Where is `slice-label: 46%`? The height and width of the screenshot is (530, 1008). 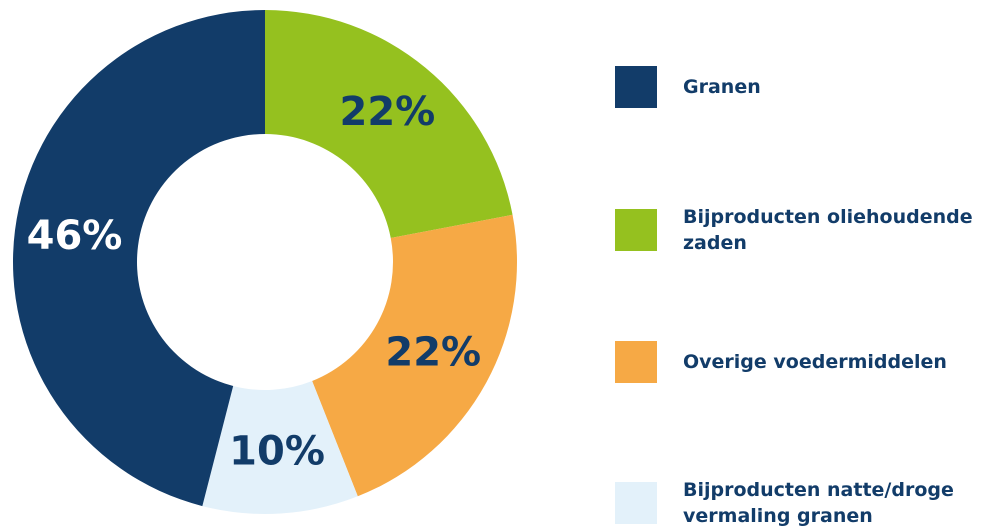 slice-label: 46% is located at coordinates (75, 236).